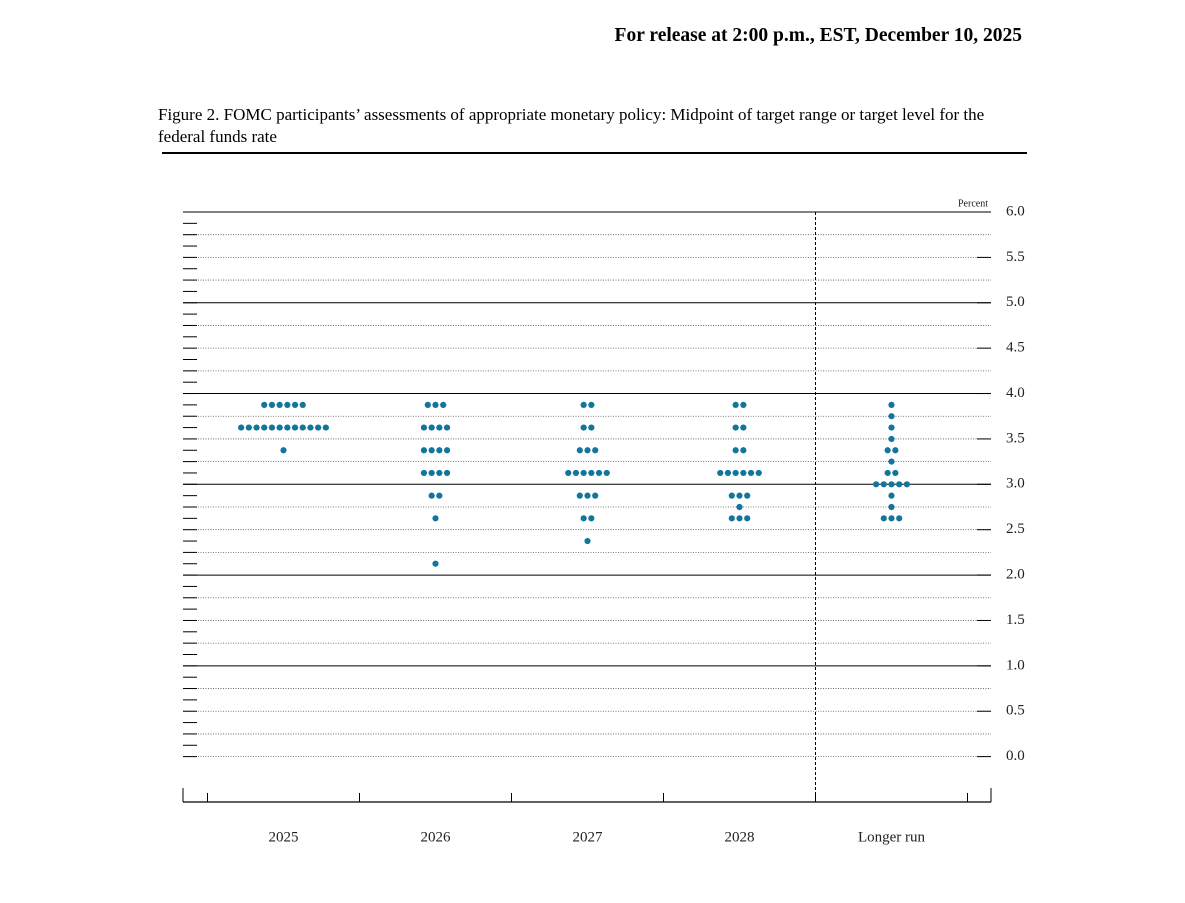 This screenshot has height=903, width=1185. I want to click on x-tick-label: 2026, so click(436, 837).